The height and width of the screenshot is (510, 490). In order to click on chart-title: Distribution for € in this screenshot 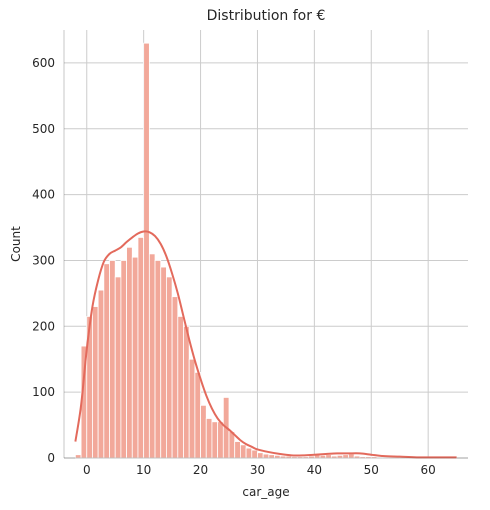, I will do `click(266, 16)`.